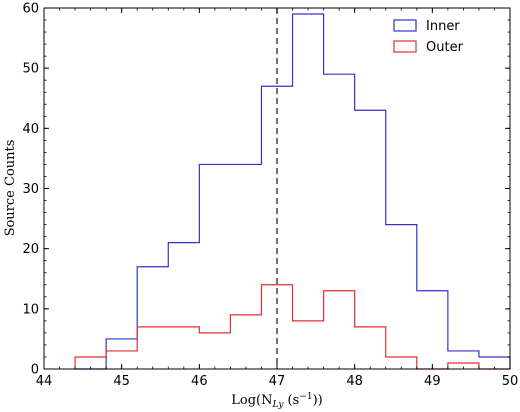 This screenshot has height=412, width=520. What do you see at coordinates (199, 381) in the screenshot?
I see `x-tick-label: 46` at bounding box center [199, 381].